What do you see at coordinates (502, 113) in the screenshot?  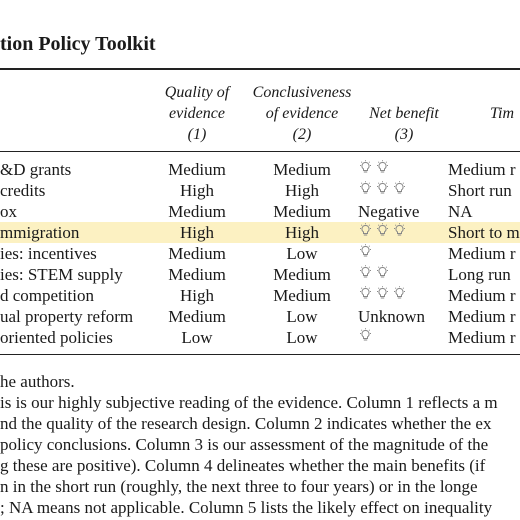 I see `header-cell: Tim` at bounding box center [502, 113].